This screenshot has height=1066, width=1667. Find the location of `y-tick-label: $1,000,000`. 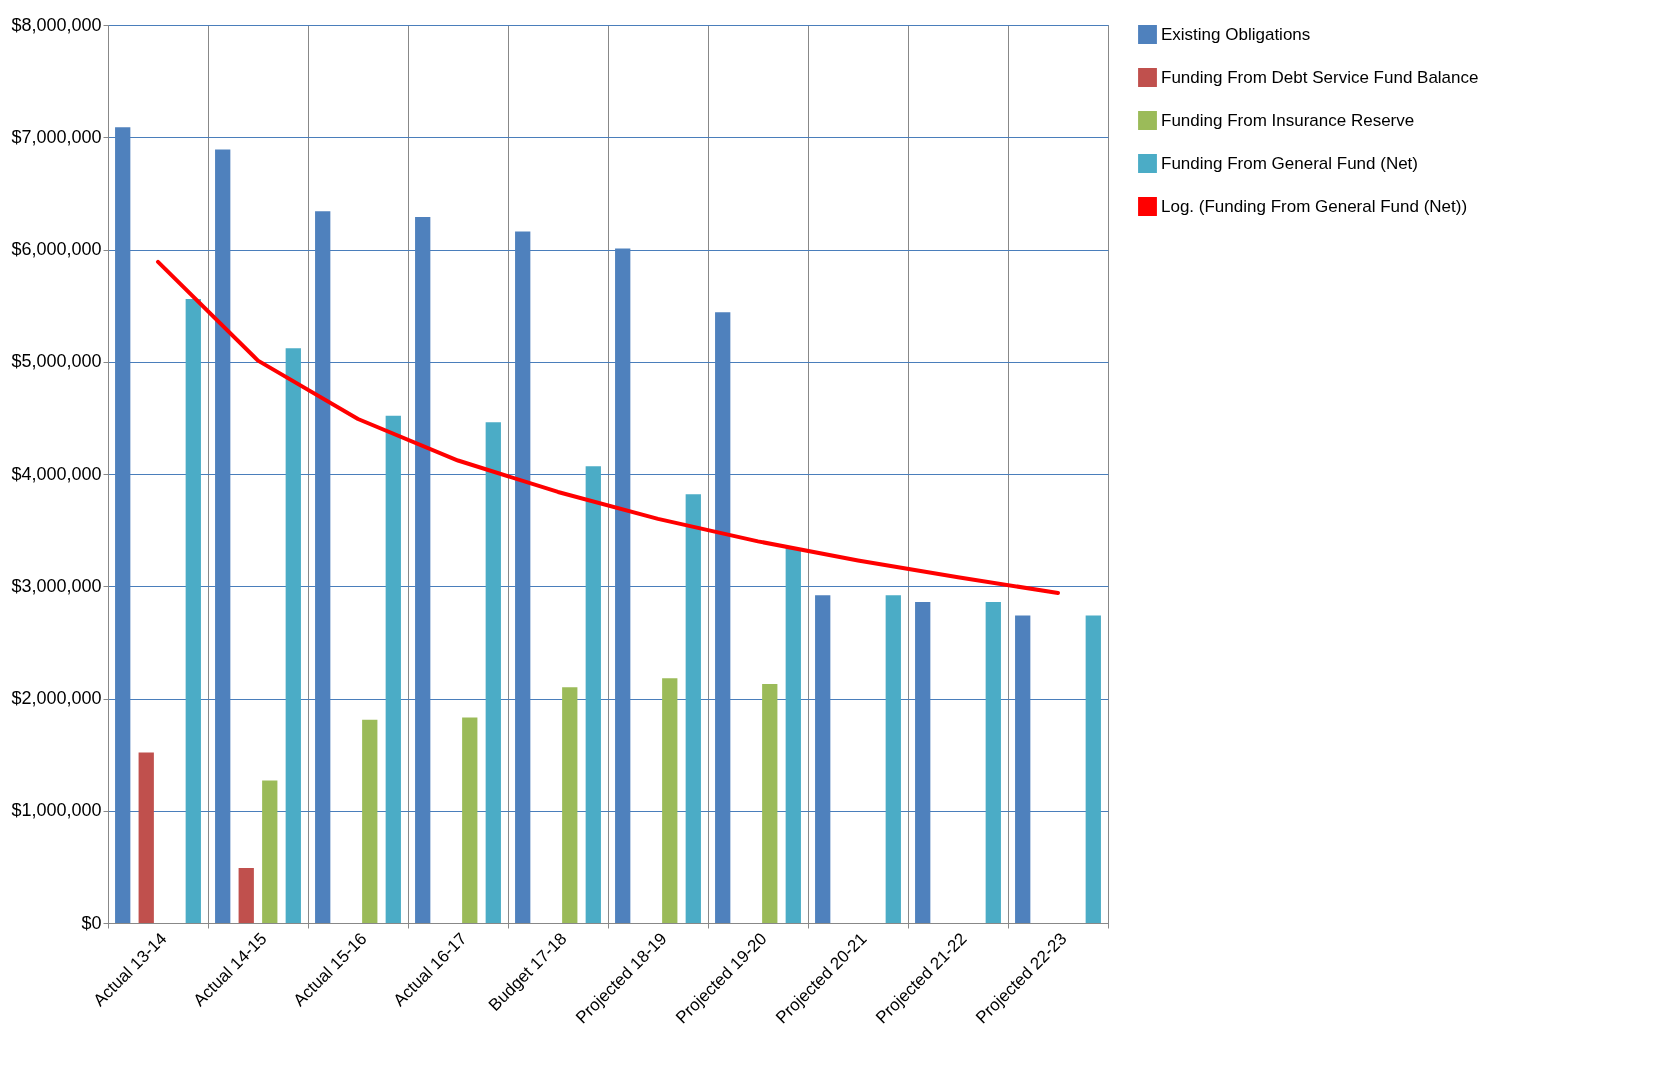

y-tick-label: $1,000,000 is located at coordinates (56, 810).